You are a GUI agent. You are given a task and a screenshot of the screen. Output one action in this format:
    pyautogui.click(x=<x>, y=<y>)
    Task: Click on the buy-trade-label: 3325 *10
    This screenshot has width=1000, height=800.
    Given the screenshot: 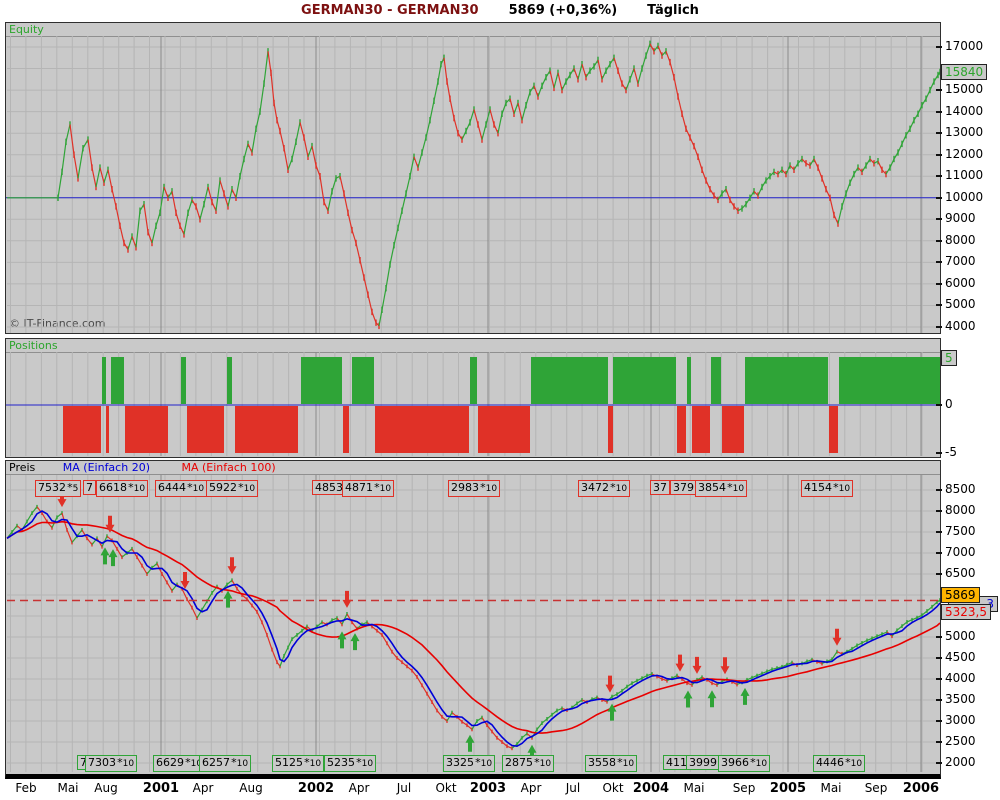 What is the action you would take?
    pyautogui.click(x=469, y=763)
    